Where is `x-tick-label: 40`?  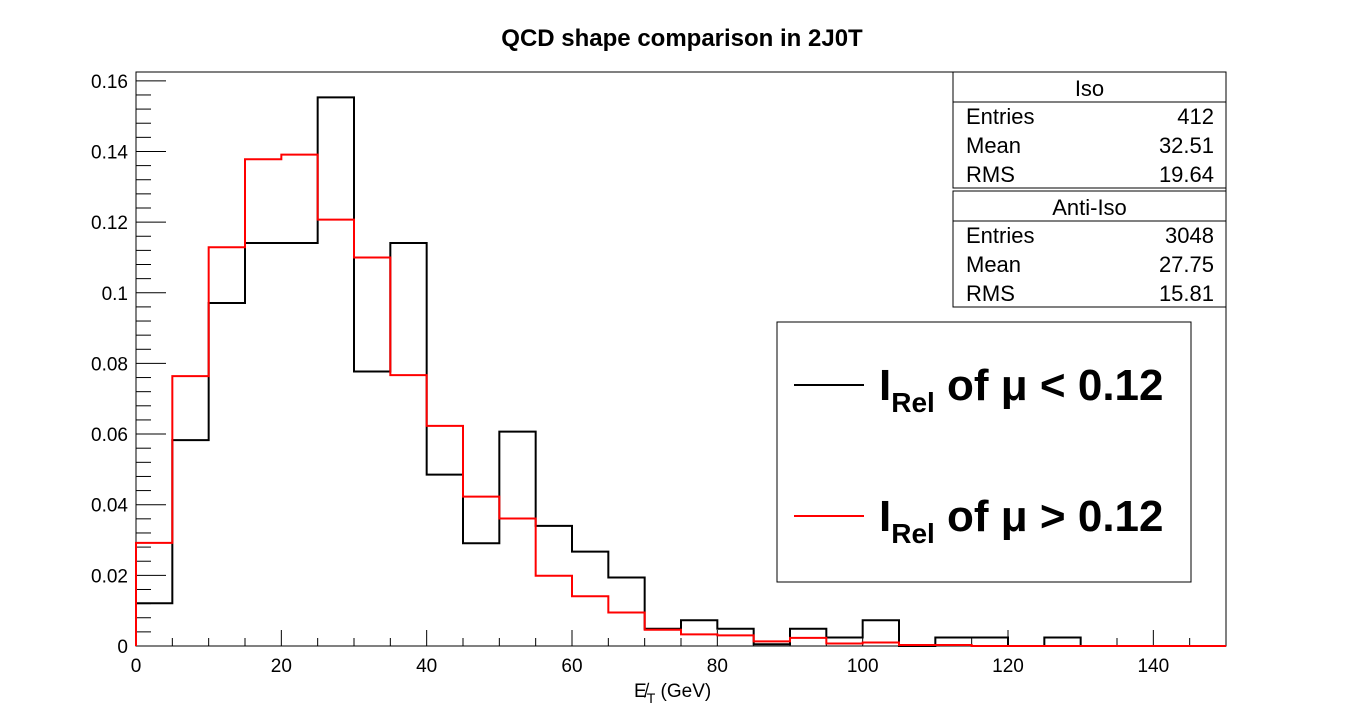 x-tick-label: 40 is located at coordinates (426, 666).